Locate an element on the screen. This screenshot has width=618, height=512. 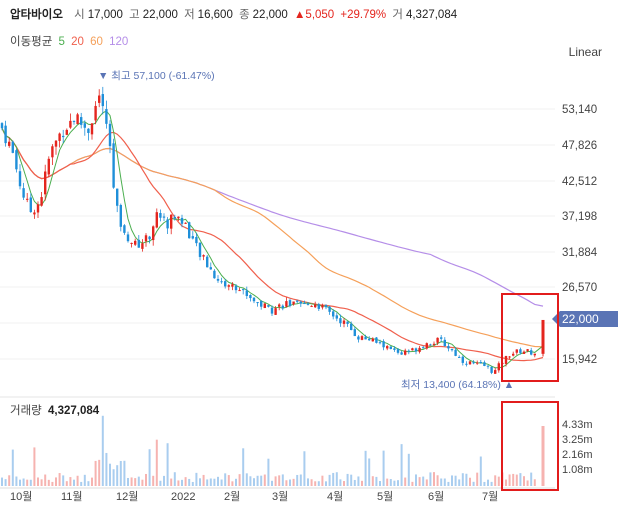
volume-tick: 2.16m is located at coordinates (577, 455).